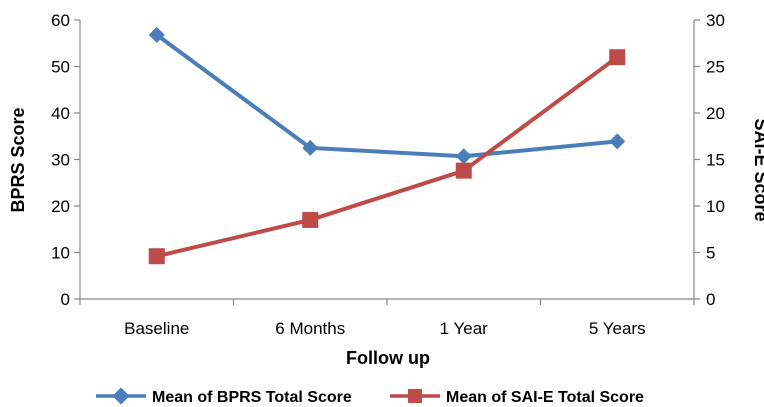 The image size is (764, 407). I want to click on y-axis-left-title: BPRS Score, so click(18, 159).